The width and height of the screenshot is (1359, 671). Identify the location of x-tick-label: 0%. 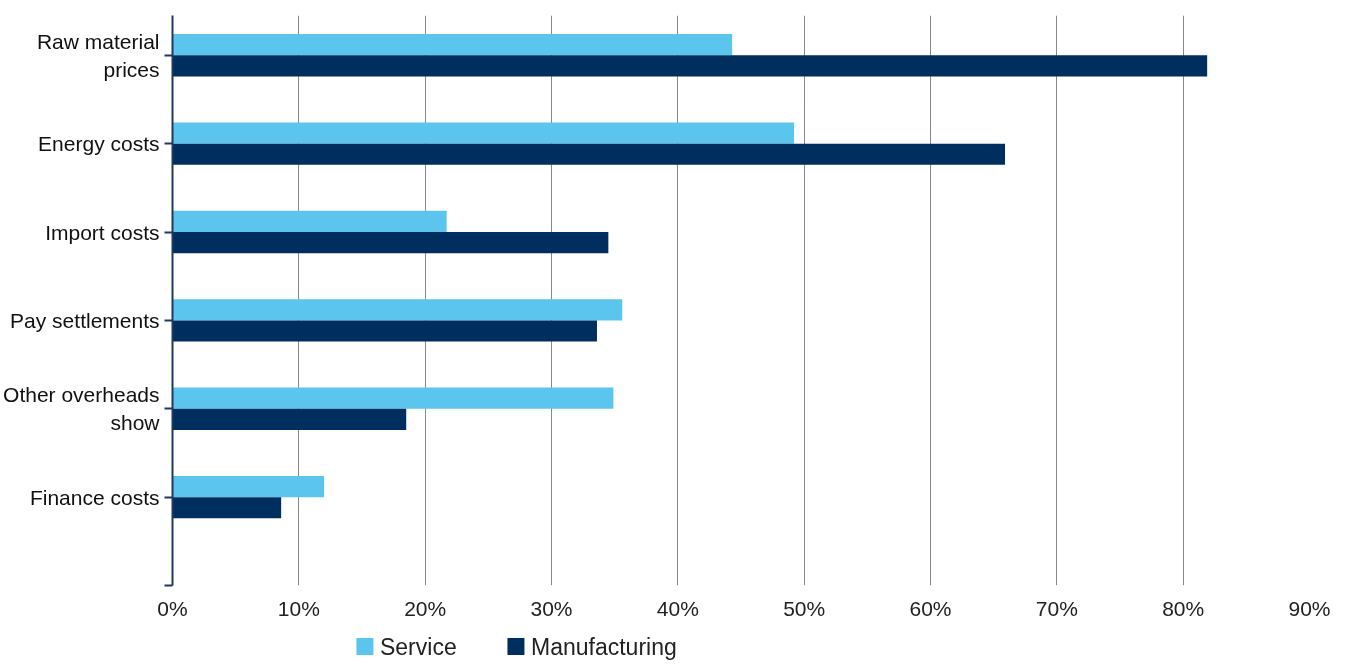
(172, 608).